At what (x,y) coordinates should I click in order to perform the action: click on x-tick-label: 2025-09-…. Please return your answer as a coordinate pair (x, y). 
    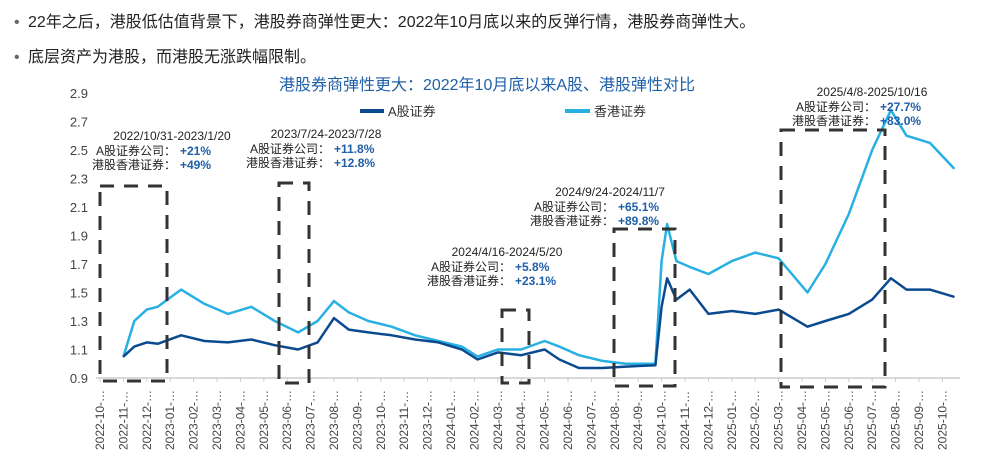
    Looking at the image, I should click on (919, 420).